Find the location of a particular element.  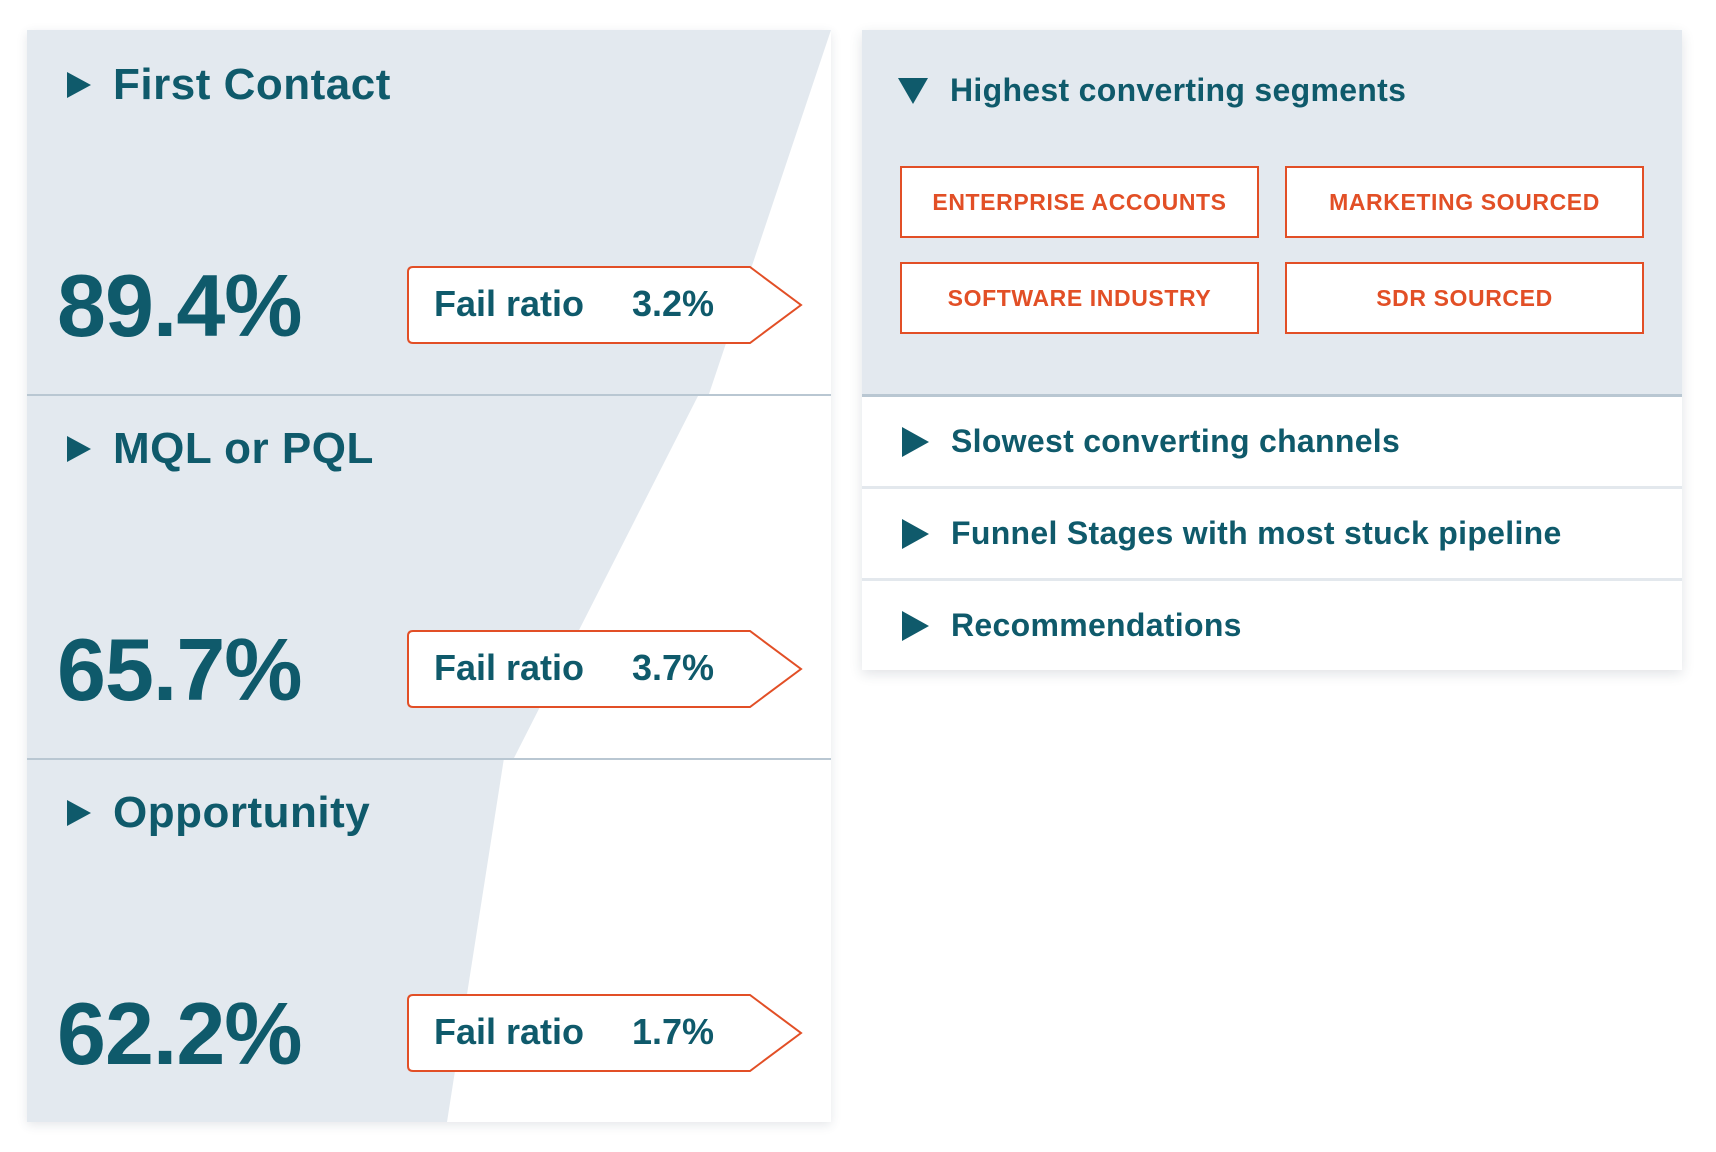

accordion-header-recommendations: Recommendations is located at coordinates (1272, 625).